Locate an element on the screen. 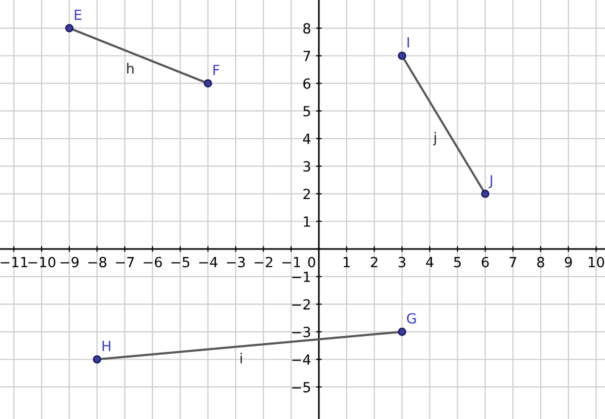  x-tick-label: −8 is located at coordinates (97, 262).